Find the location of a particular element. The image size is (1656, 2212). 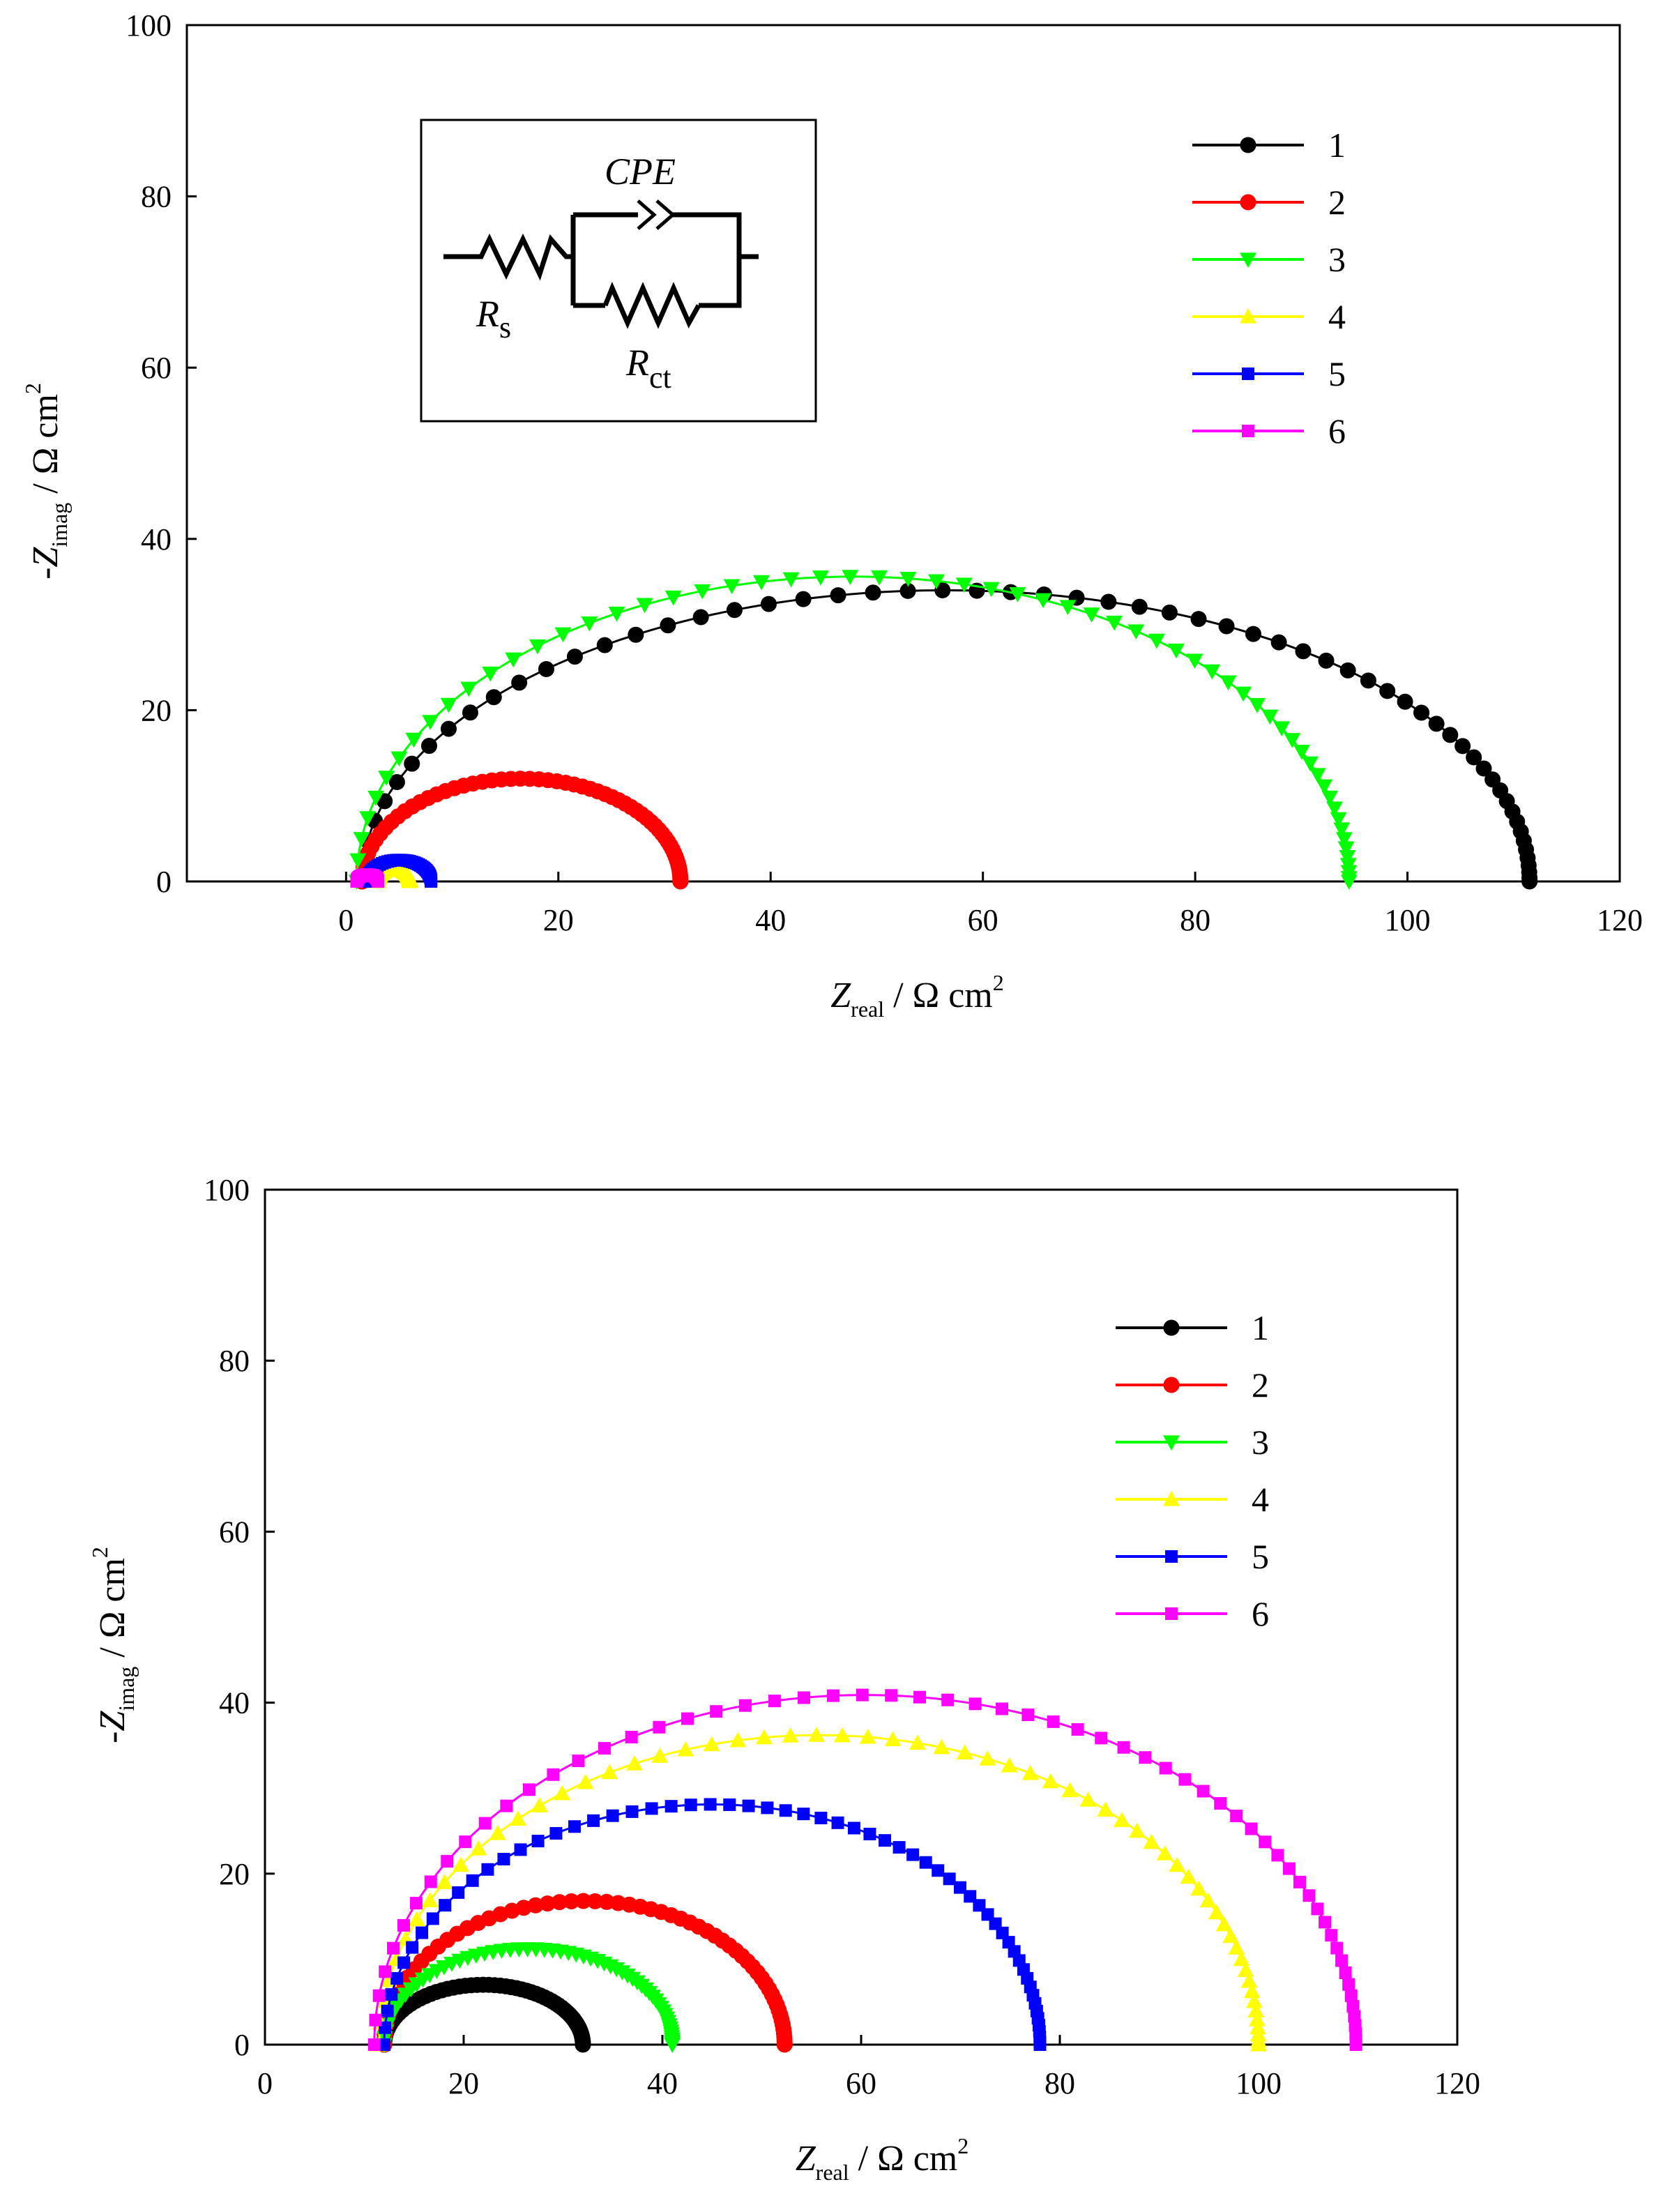

legend-item-1: 1 is located at coordinates (1269, 145).